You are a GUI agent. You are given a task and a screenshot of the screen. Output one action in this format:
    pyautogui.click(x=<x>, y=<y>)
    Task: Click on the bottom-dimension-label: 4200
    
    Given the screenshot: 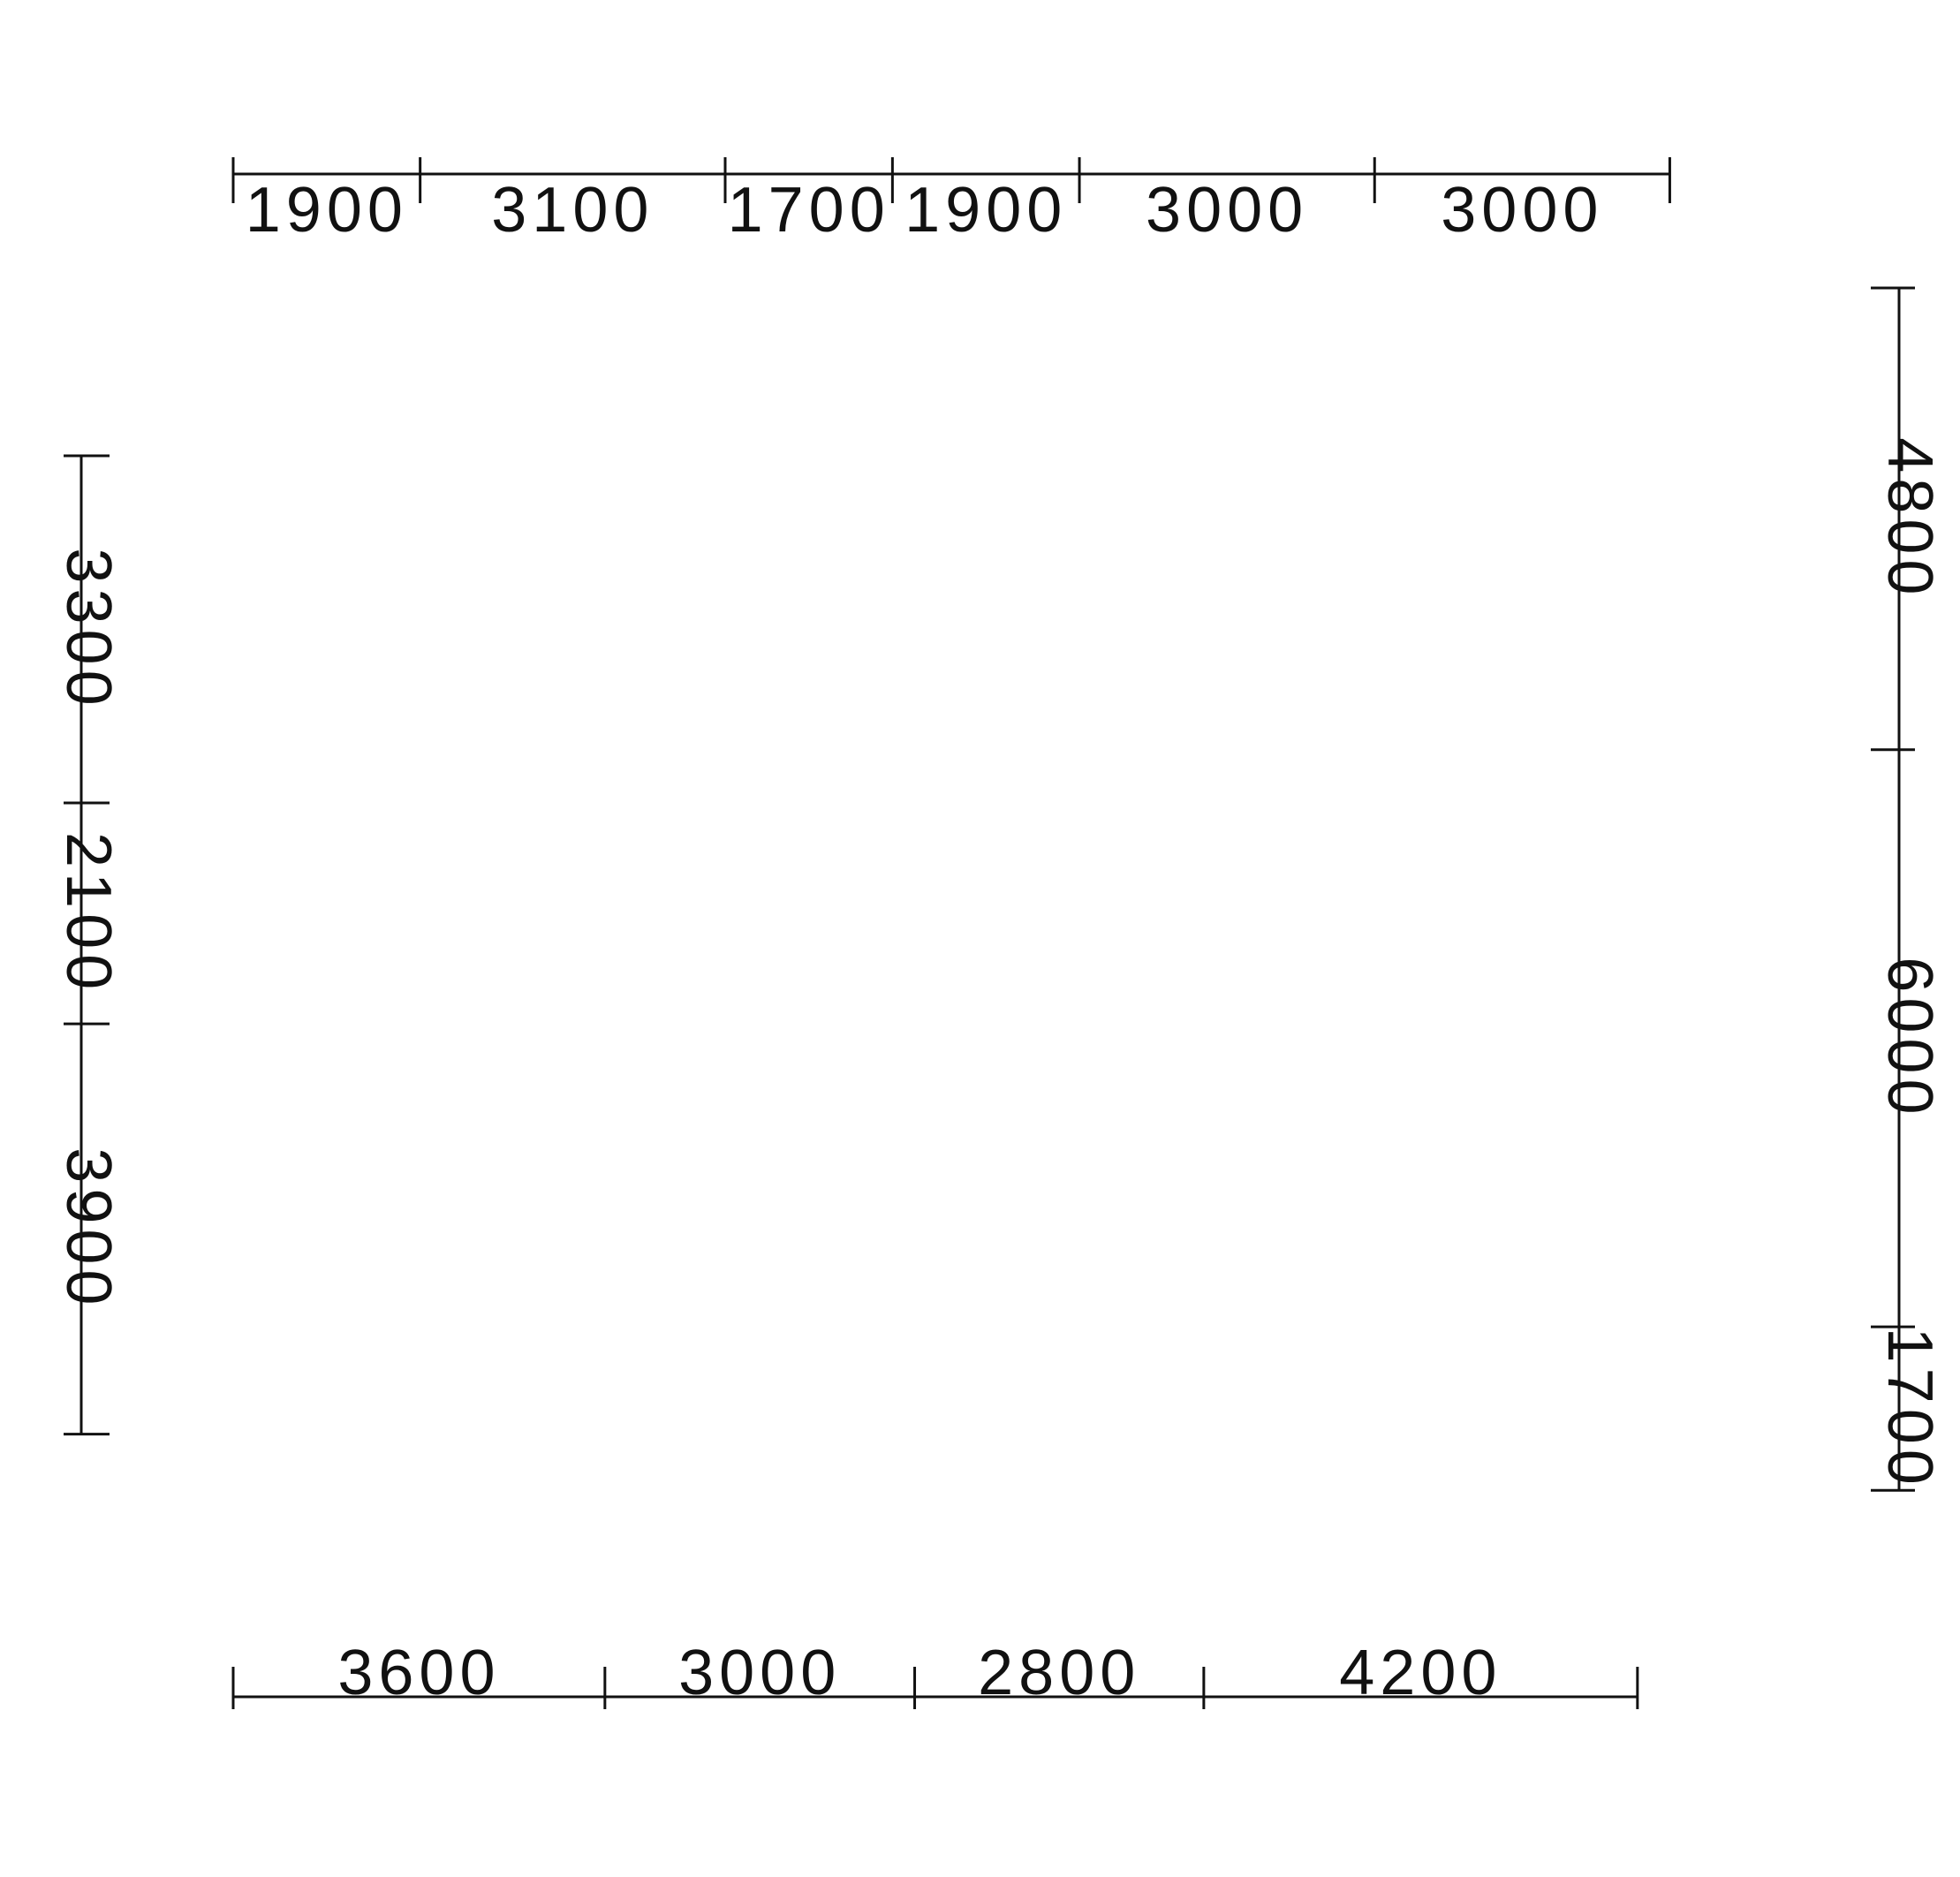 What is the action you would take?
    pyautogui.click(x=1420, y=1673)
    